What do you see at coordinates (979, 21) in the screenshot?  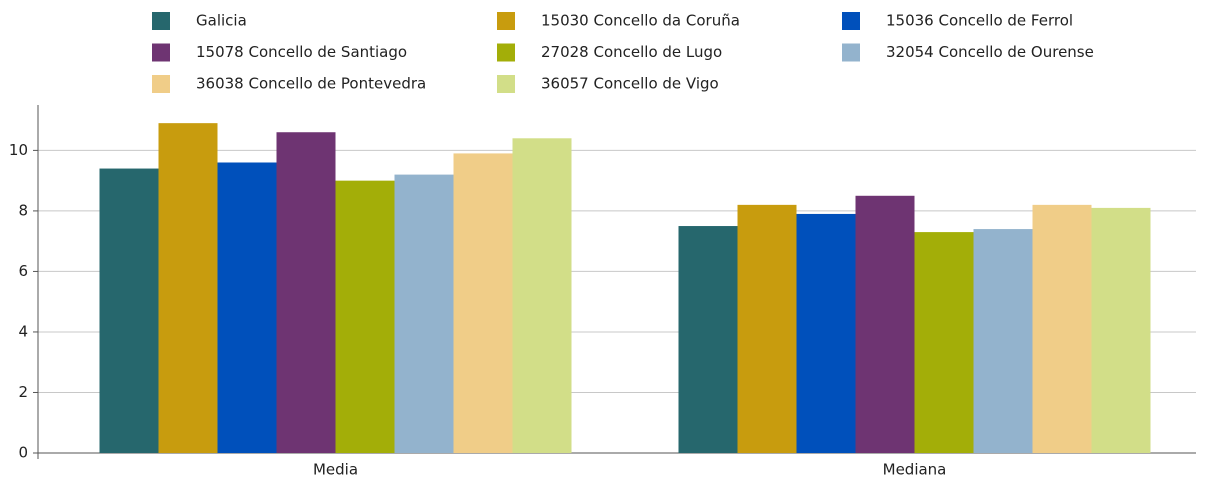 I see `legend-label: 15036 Concello de Ferrol` at bounding box center [979, 21].